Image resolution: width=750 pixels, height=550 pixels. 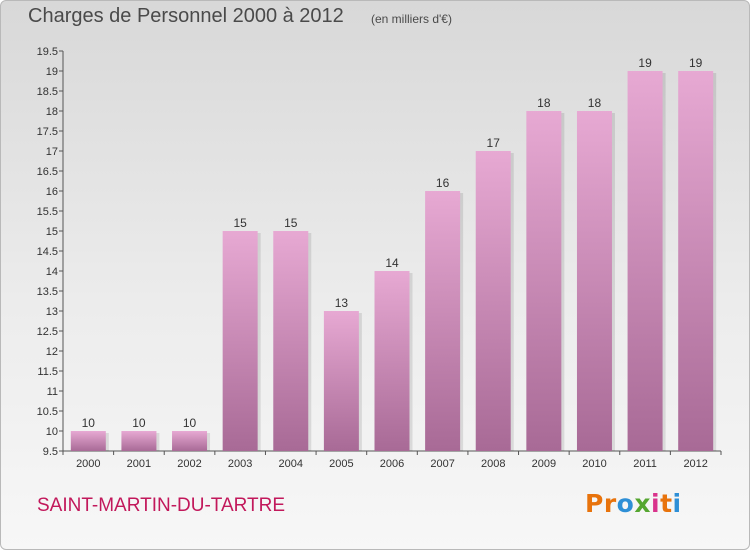 What do you see at coordinates (52, 392) in the screenshot?
I see `y-tick-label: 11` at bounding box center [52, 392].